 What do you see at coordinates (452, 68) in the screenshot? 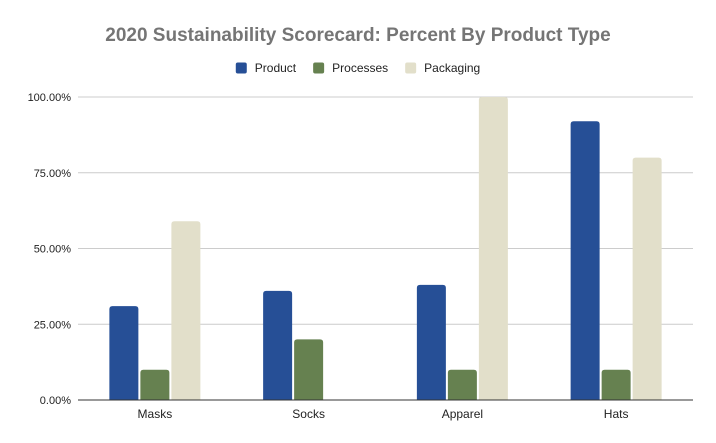
I see `legend-label-packaging: Packaging` at bounding box center [452, 68].